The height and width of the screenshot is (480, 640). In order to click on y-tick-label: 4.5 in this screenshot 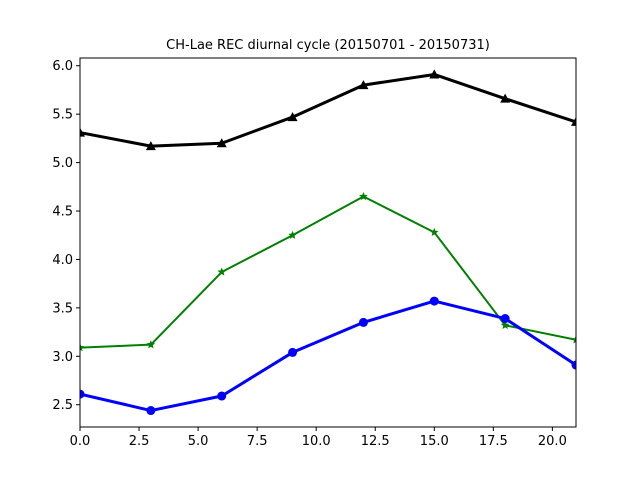, I will do `click(62, 212)`.